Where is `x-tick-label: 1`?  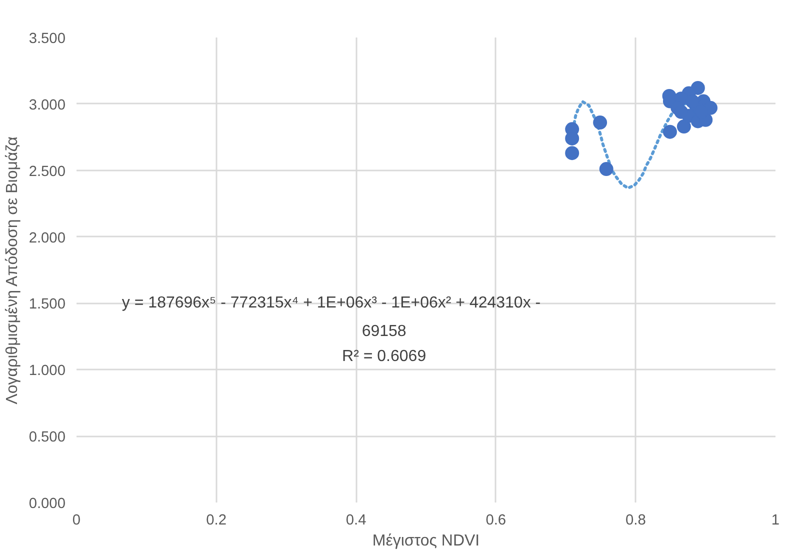
x-tick-label: 1 is located at coordinates (775, 520).